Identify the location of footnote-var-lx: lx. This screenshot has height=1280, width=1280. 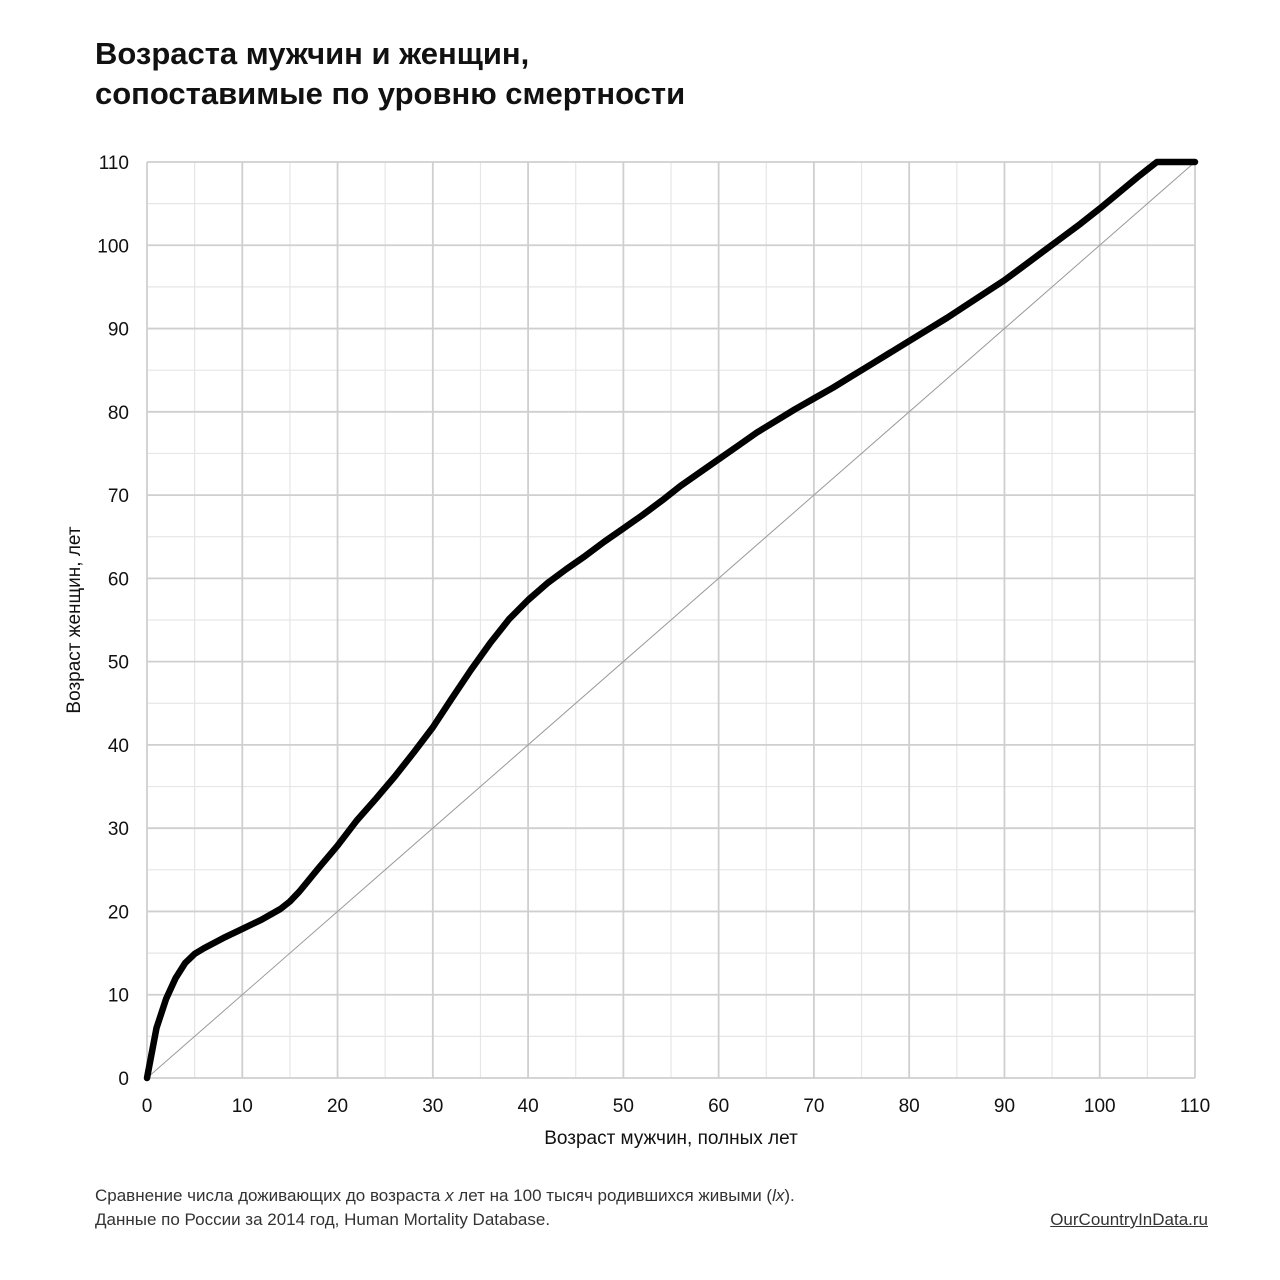
(778, 1195).